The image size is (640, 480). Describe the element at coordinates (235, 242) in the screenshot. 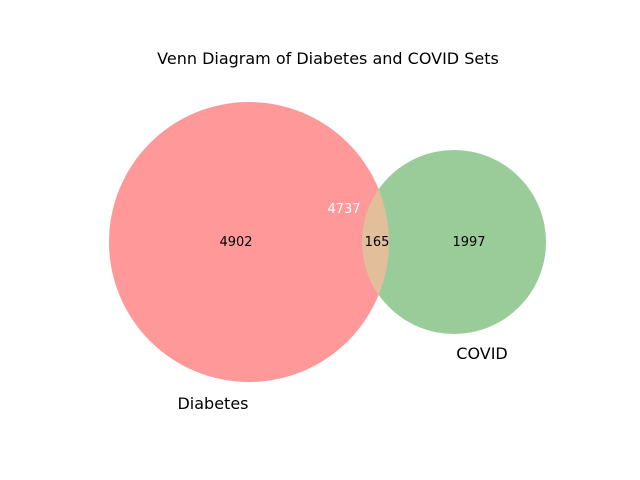

I see `diabetes-only-count: 4902` at that location.